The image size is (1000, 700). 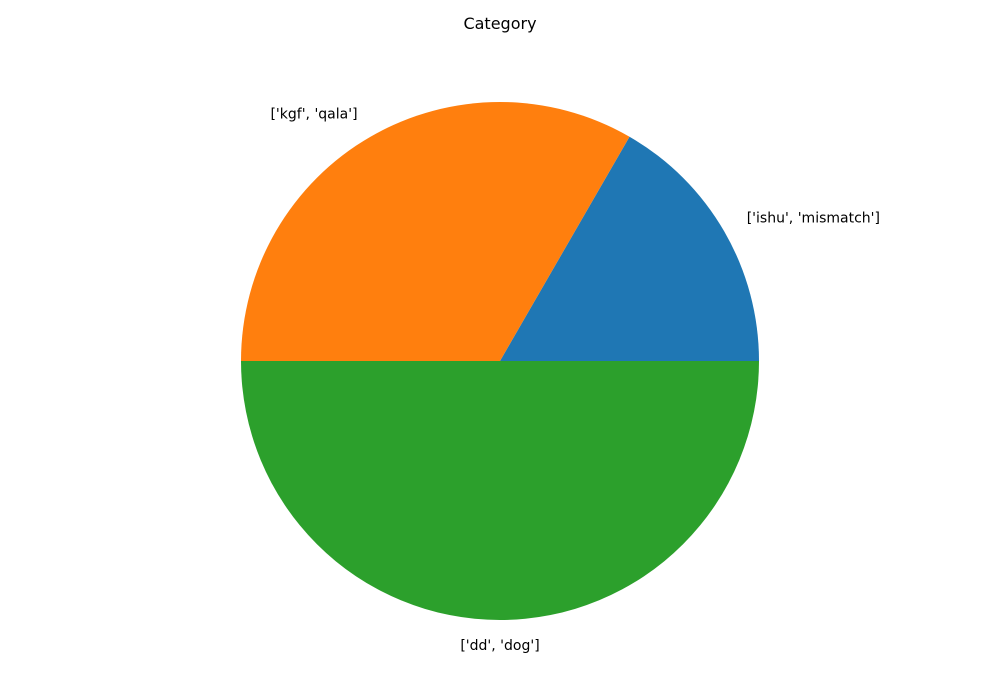 What do you see at coordinates (499, 23) in the screenshot?
I see `chart-title: Category` at bounding box center [499, 23].